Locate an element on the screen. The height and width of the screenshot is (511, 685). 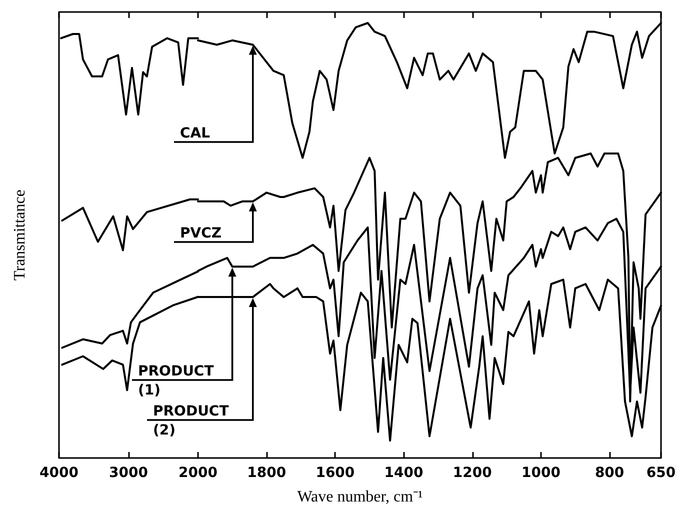
series-label: PVCZ is located at coordinates (201, 234).